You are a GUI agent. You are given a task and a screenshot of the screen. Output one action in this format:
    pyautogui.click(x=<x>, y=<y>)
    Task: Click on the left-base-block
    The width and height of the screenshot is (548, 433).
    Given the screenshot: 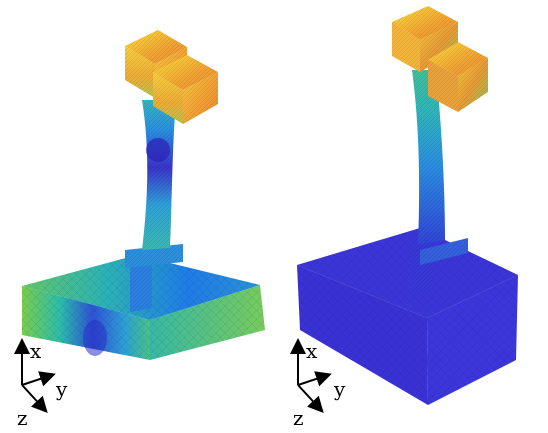 What is the action you would take?
    pyautogui.click(x=143, y=307)
    